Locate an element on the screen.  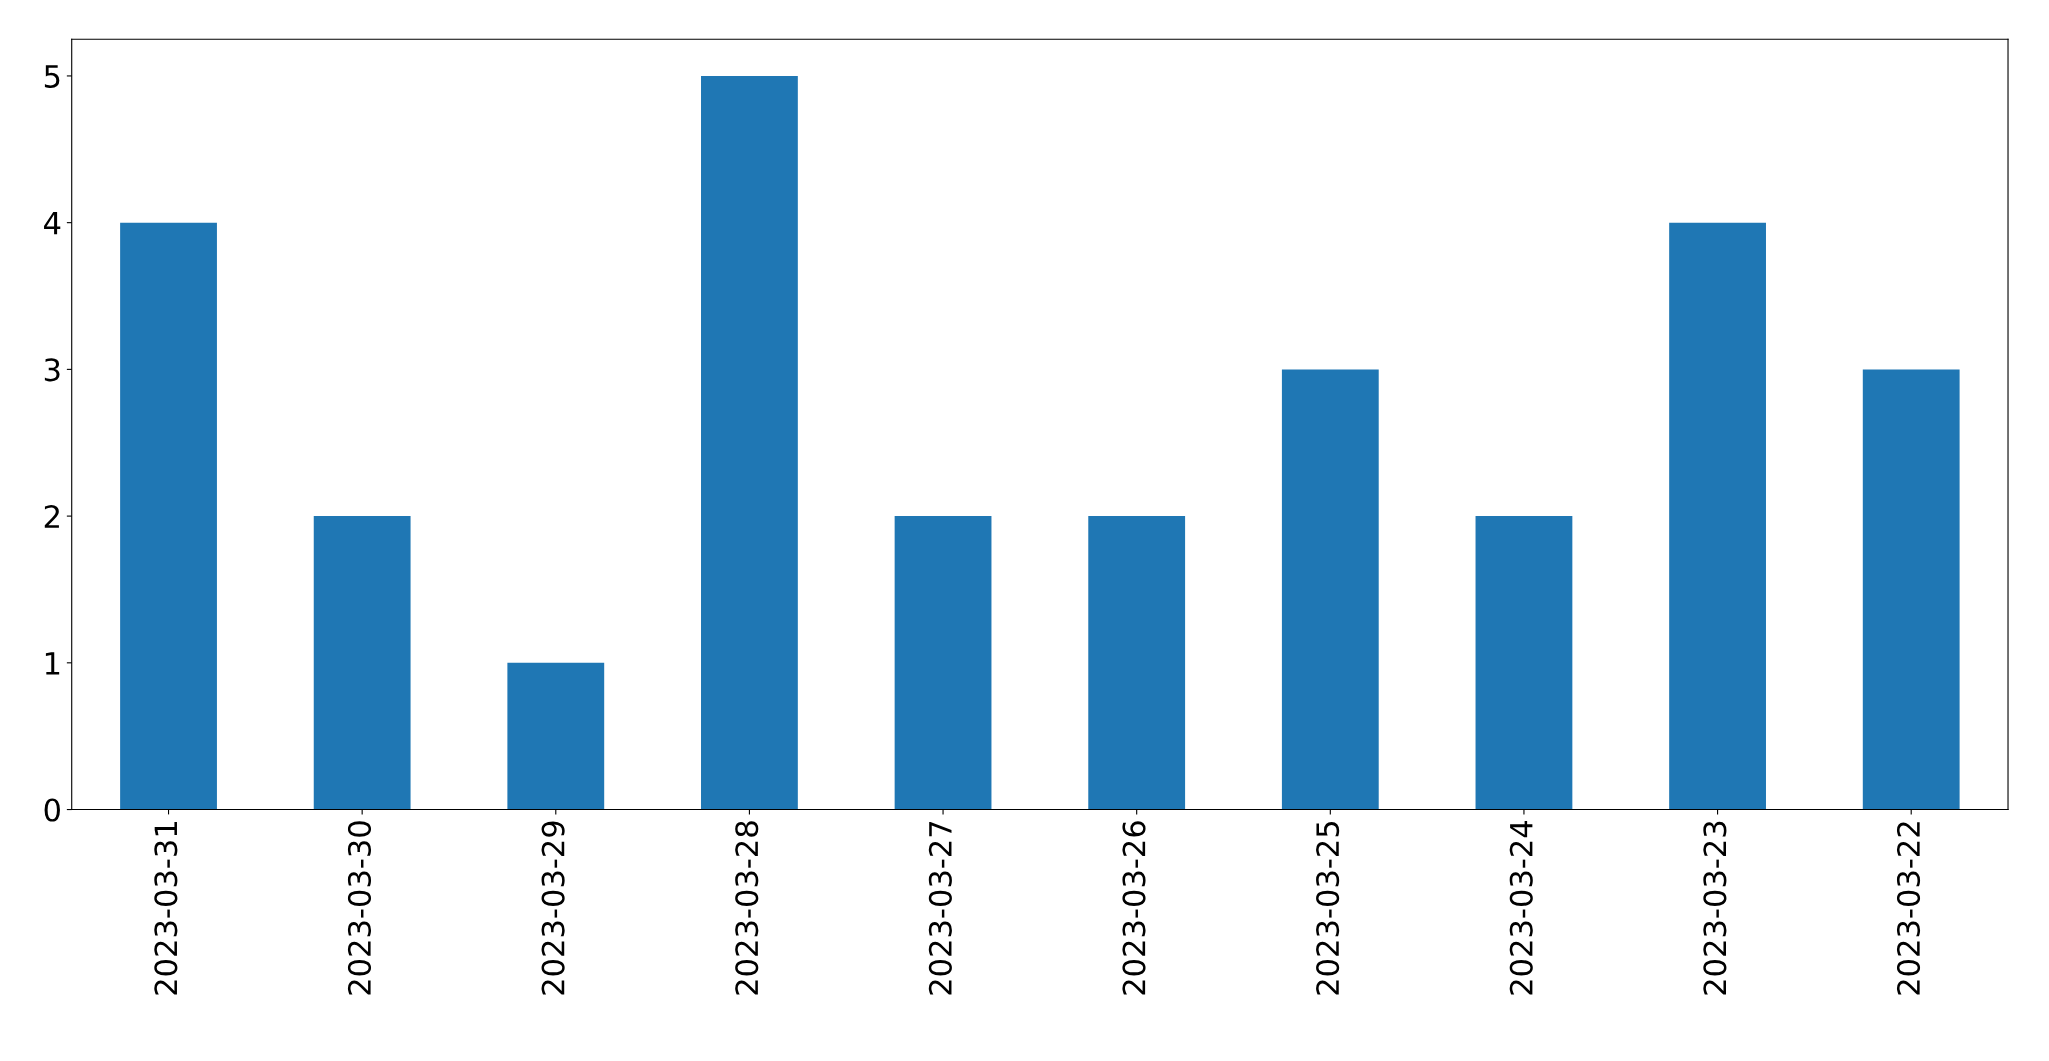
y-tick-label: 3 is located at coordinates (52, 370).